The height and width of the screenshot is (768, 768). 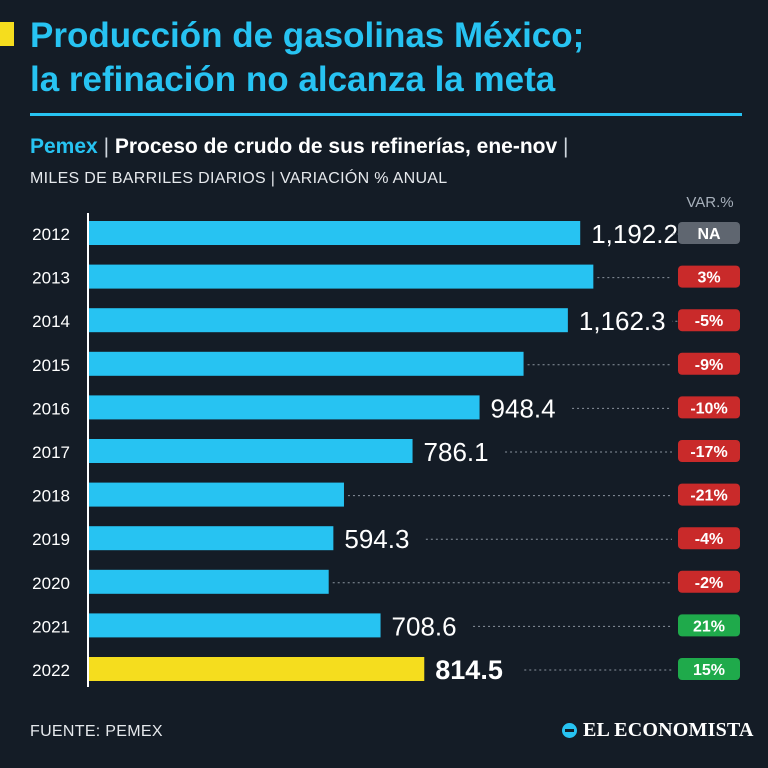 What do you see at coordinates (51, 408) in the screenshot?
I see `year-label: 2016` at bounding box center [51, 408].